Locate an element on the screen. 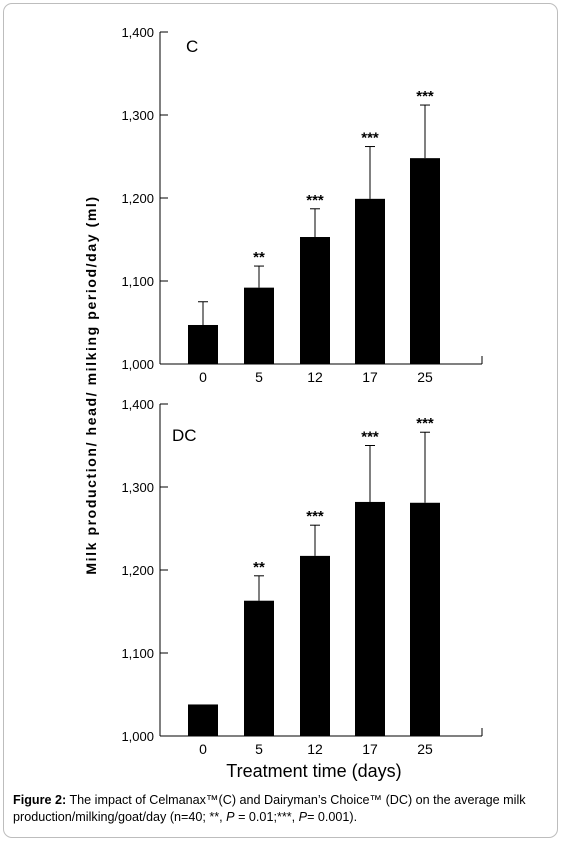 The width and height of the screenshot is (563, 843). panel-1-y-tick-label: 1,000 is located at coordinates (137, 364).